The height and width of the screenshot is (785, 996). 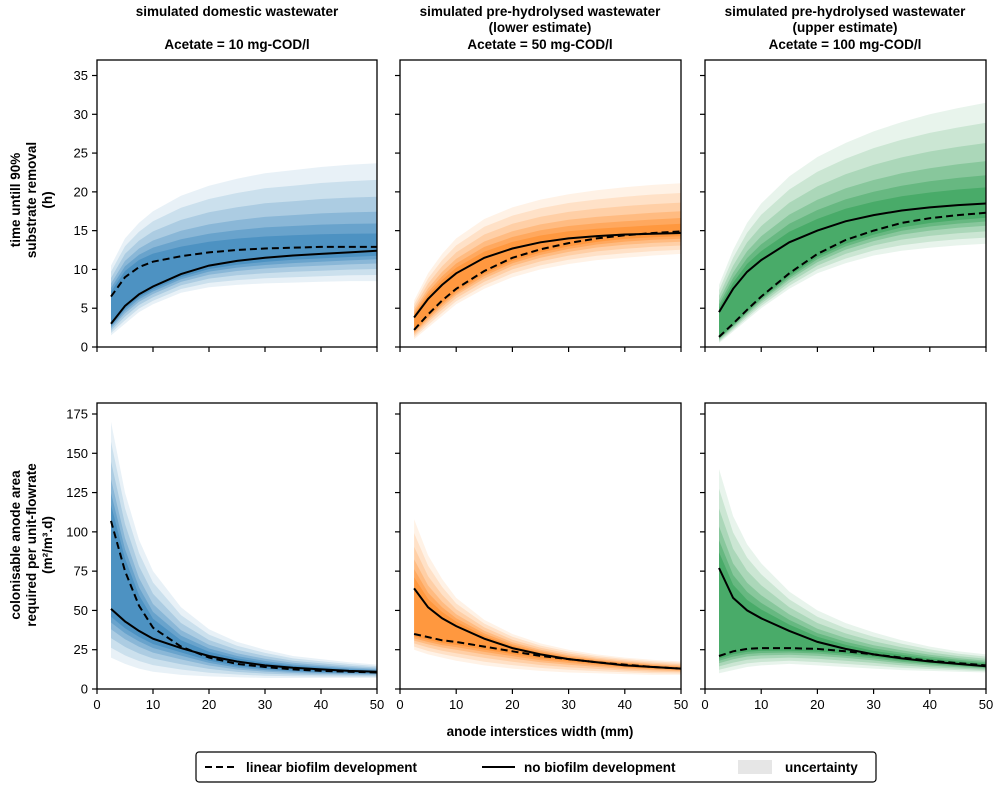 I want to click on y-tick-label: 100, so click(x=77, y=531).